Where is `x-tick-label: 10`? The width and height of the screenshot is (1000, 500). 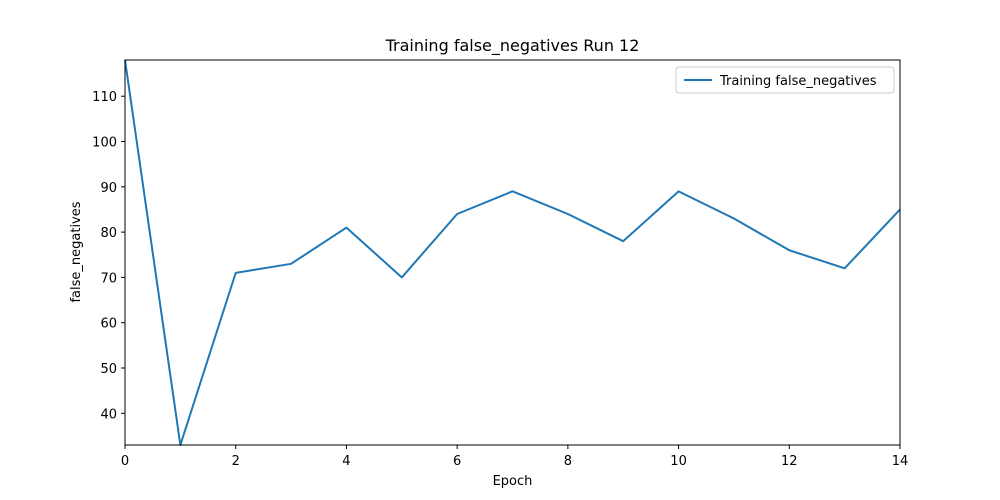
x-tick-label: 10 is located at coordinates (678, 461).